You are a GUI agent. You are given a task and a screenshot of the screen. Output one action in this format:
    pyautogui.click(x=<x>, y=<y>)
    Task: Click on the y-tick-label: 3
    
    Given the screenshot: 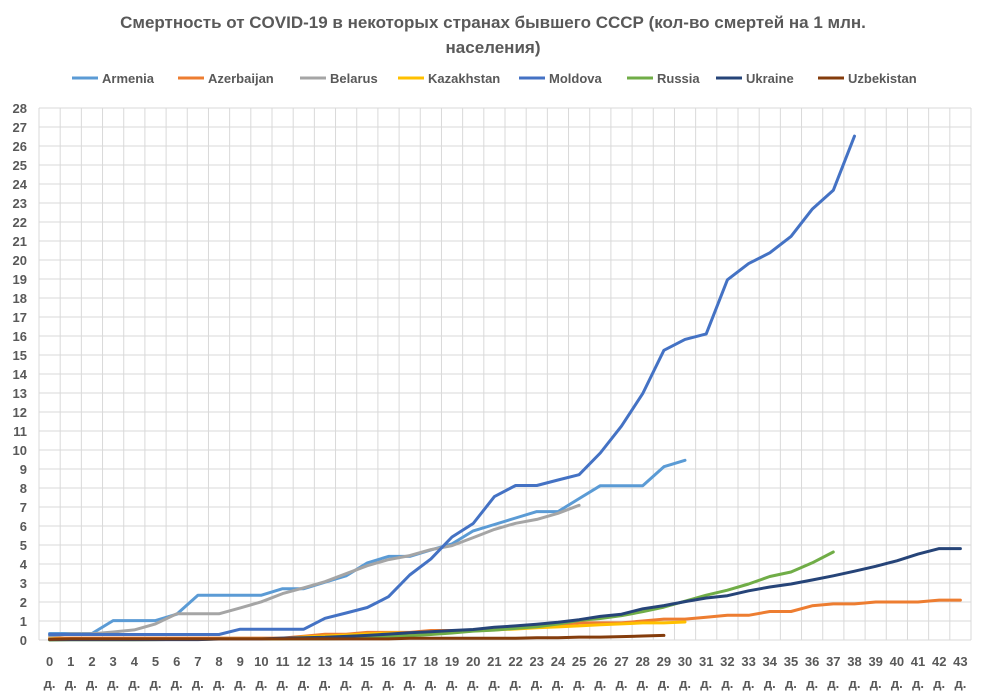 What is the action you would take?
    pyautogui.click(x=23, y=583)
    